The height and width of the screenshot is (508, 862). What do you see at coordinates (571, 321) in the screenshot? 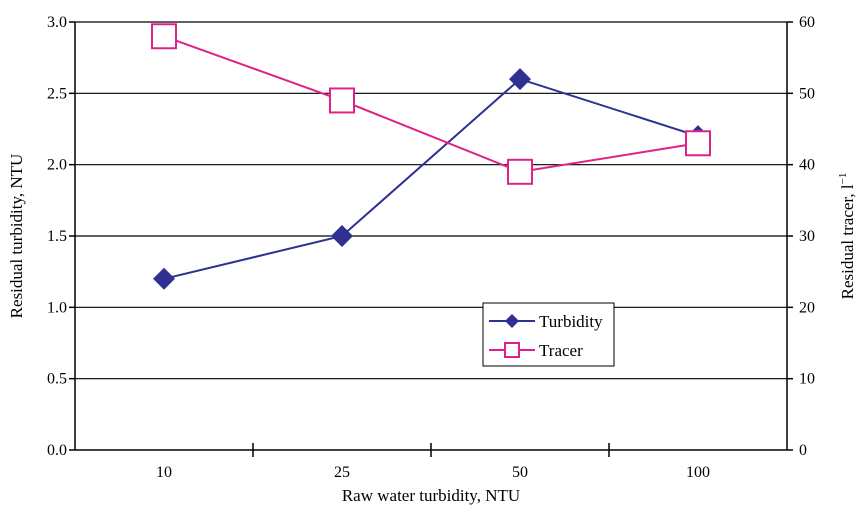
I see `legend-turbidity-label: Turbidity` at bounding box center [571, 321].